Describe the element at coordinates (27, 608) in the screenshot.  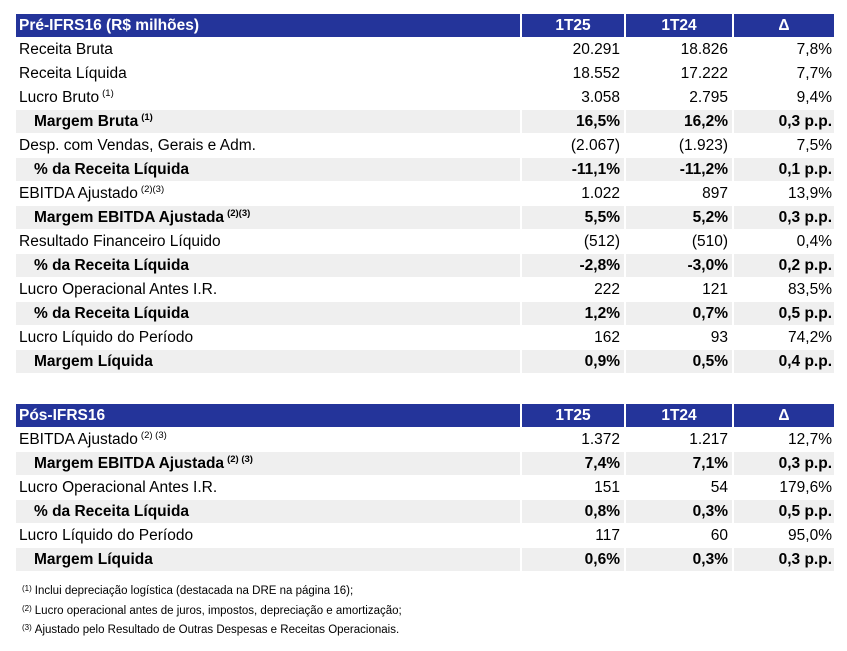
I see `footnote-mark: (2)` at that location.